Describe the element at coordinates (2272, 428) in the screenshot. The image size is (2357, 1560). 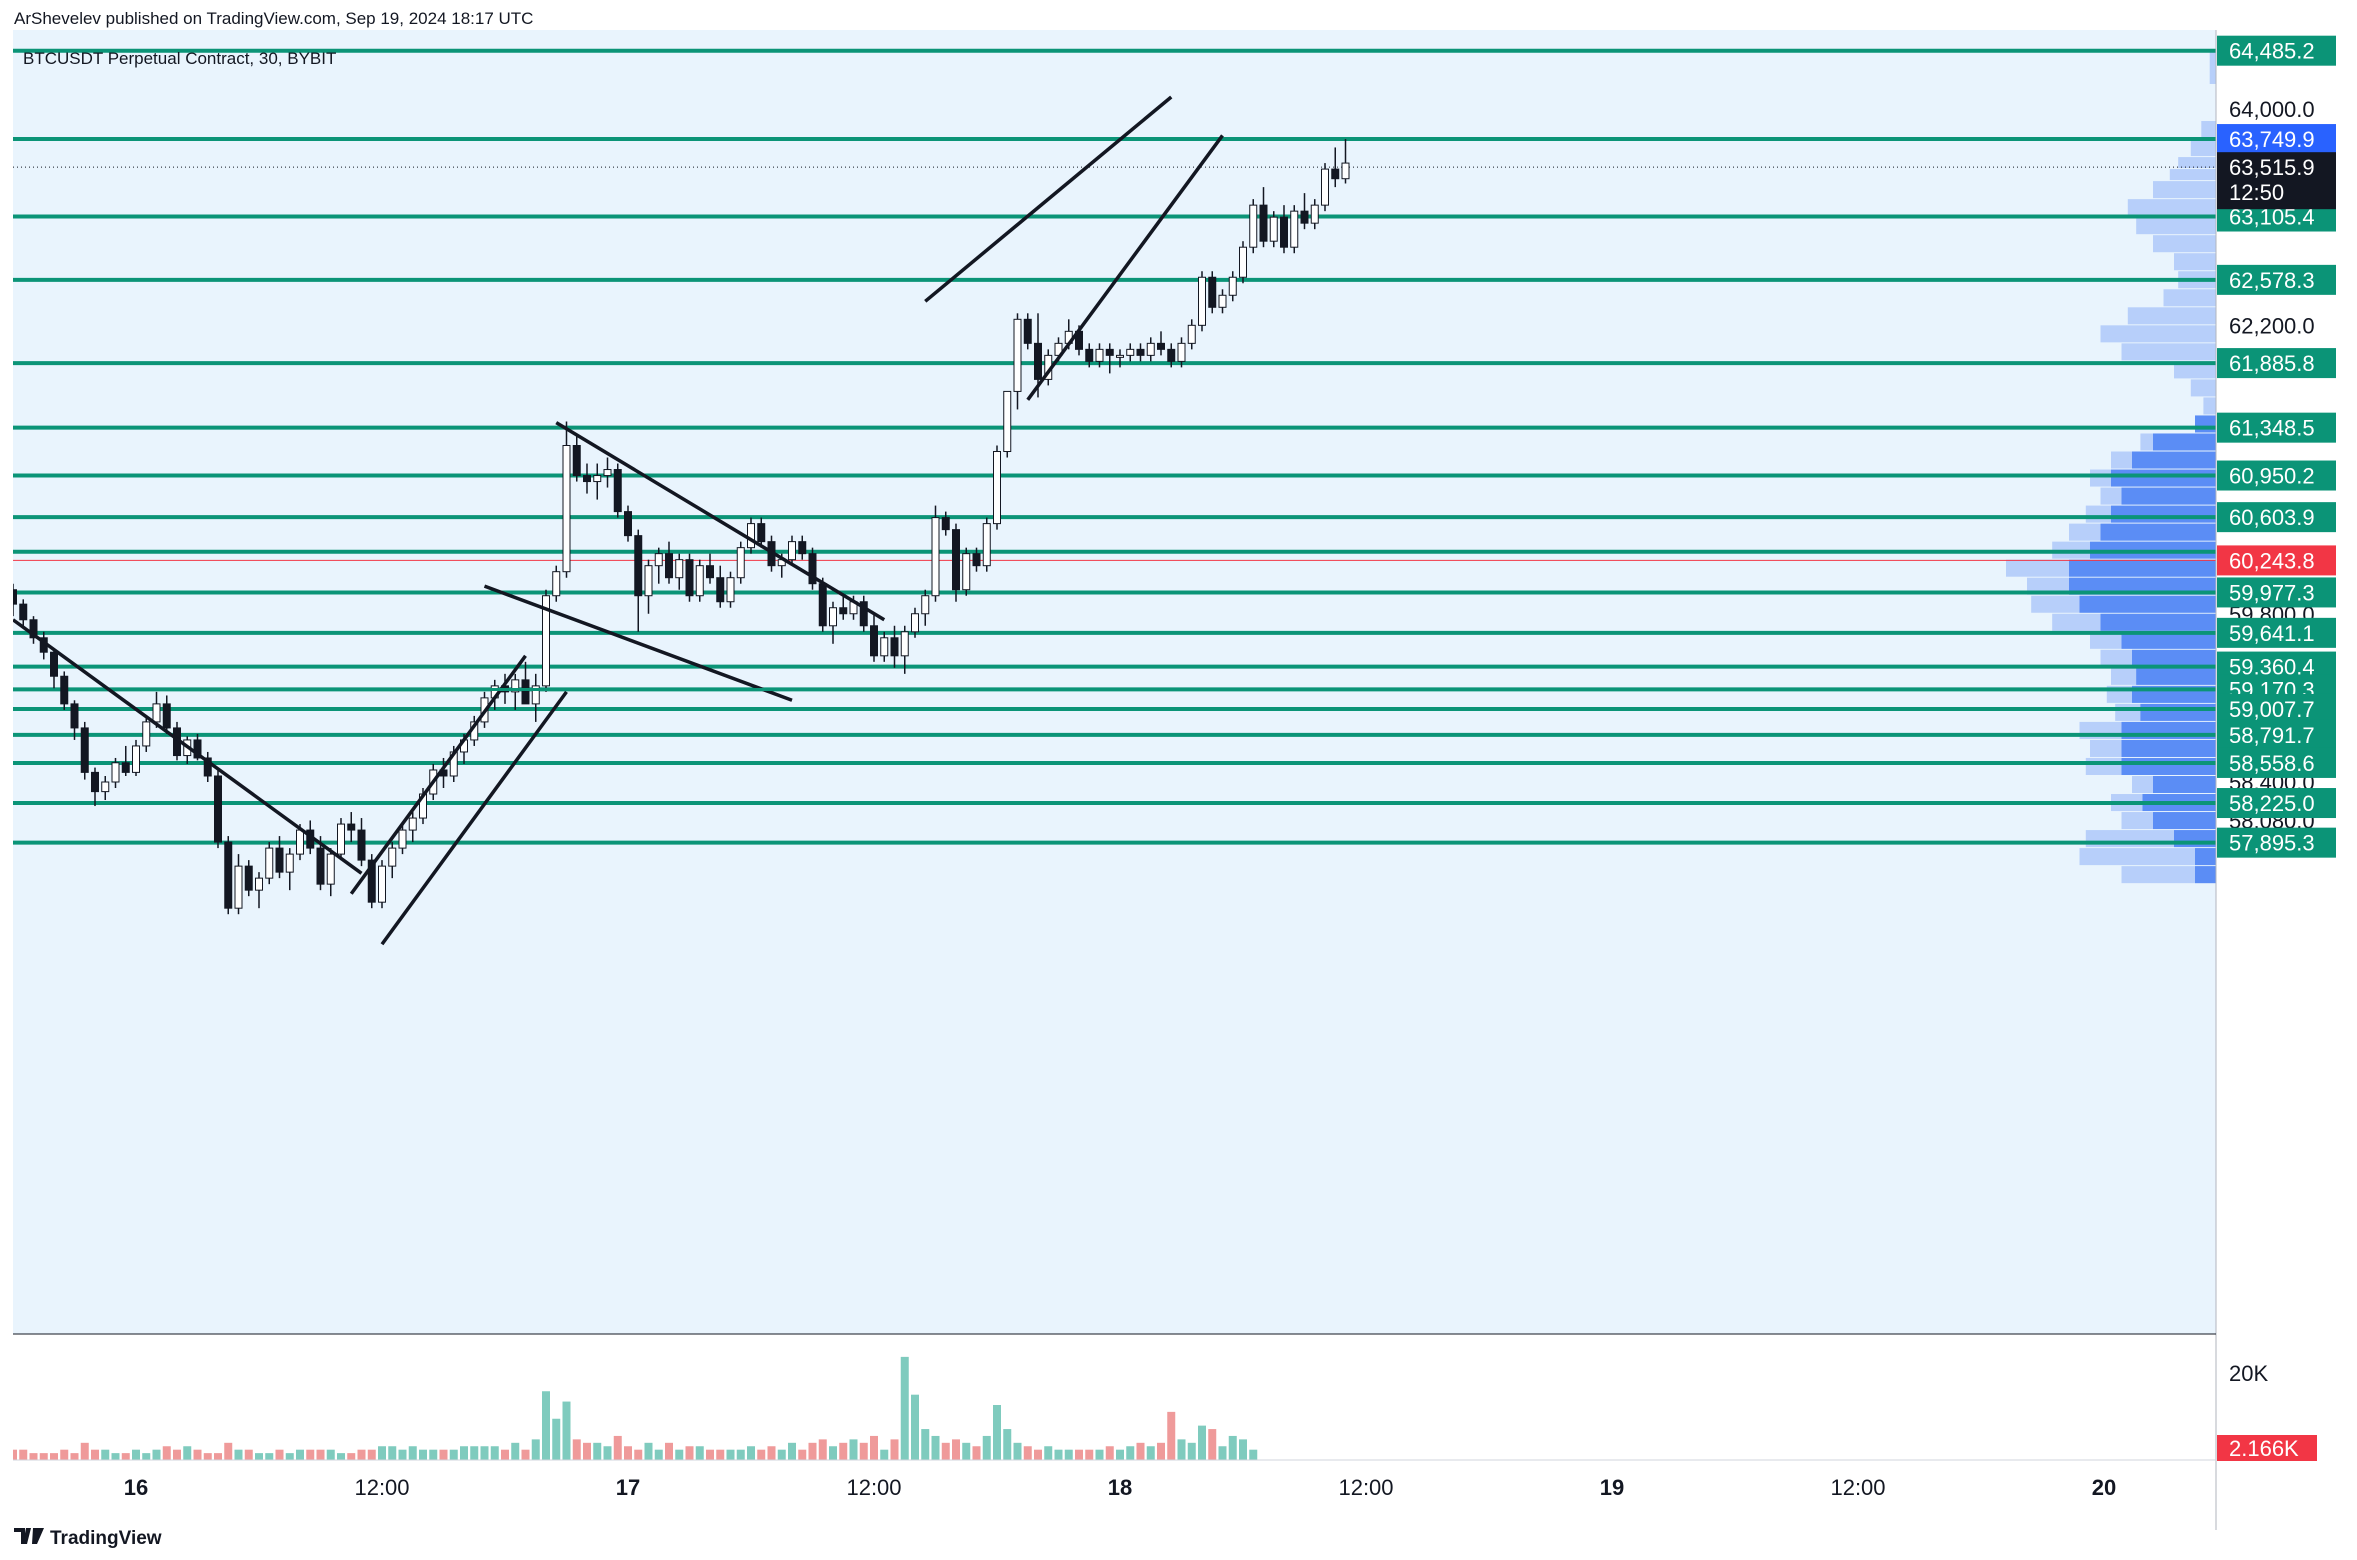
I see `price-tag-label: 61,348.5` at that location.